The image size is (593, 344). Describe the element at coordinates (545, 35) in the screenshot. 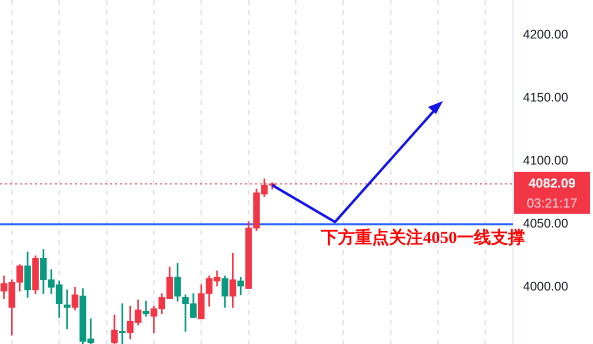

I see `y-tick-label: 4200.00` at that location.